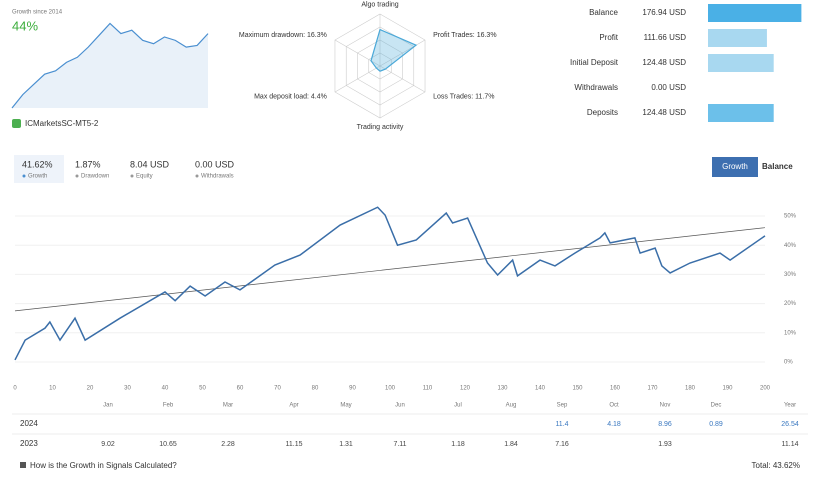 This screenshot has width=821, height=485. I want to click on y-tick-label: 20%, so click(790, 304).